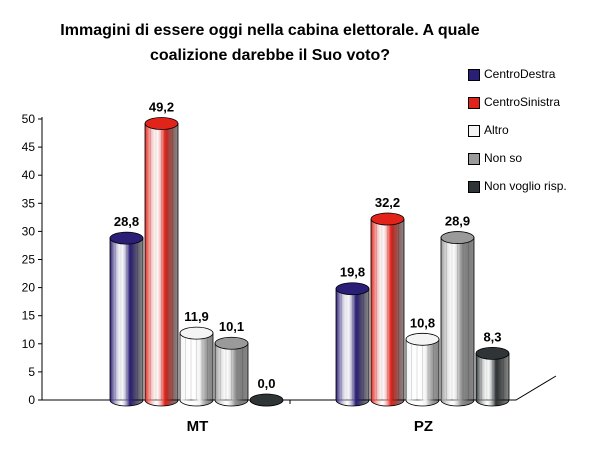  I want to click on bar-pz-altro-body, so click(422, 372).